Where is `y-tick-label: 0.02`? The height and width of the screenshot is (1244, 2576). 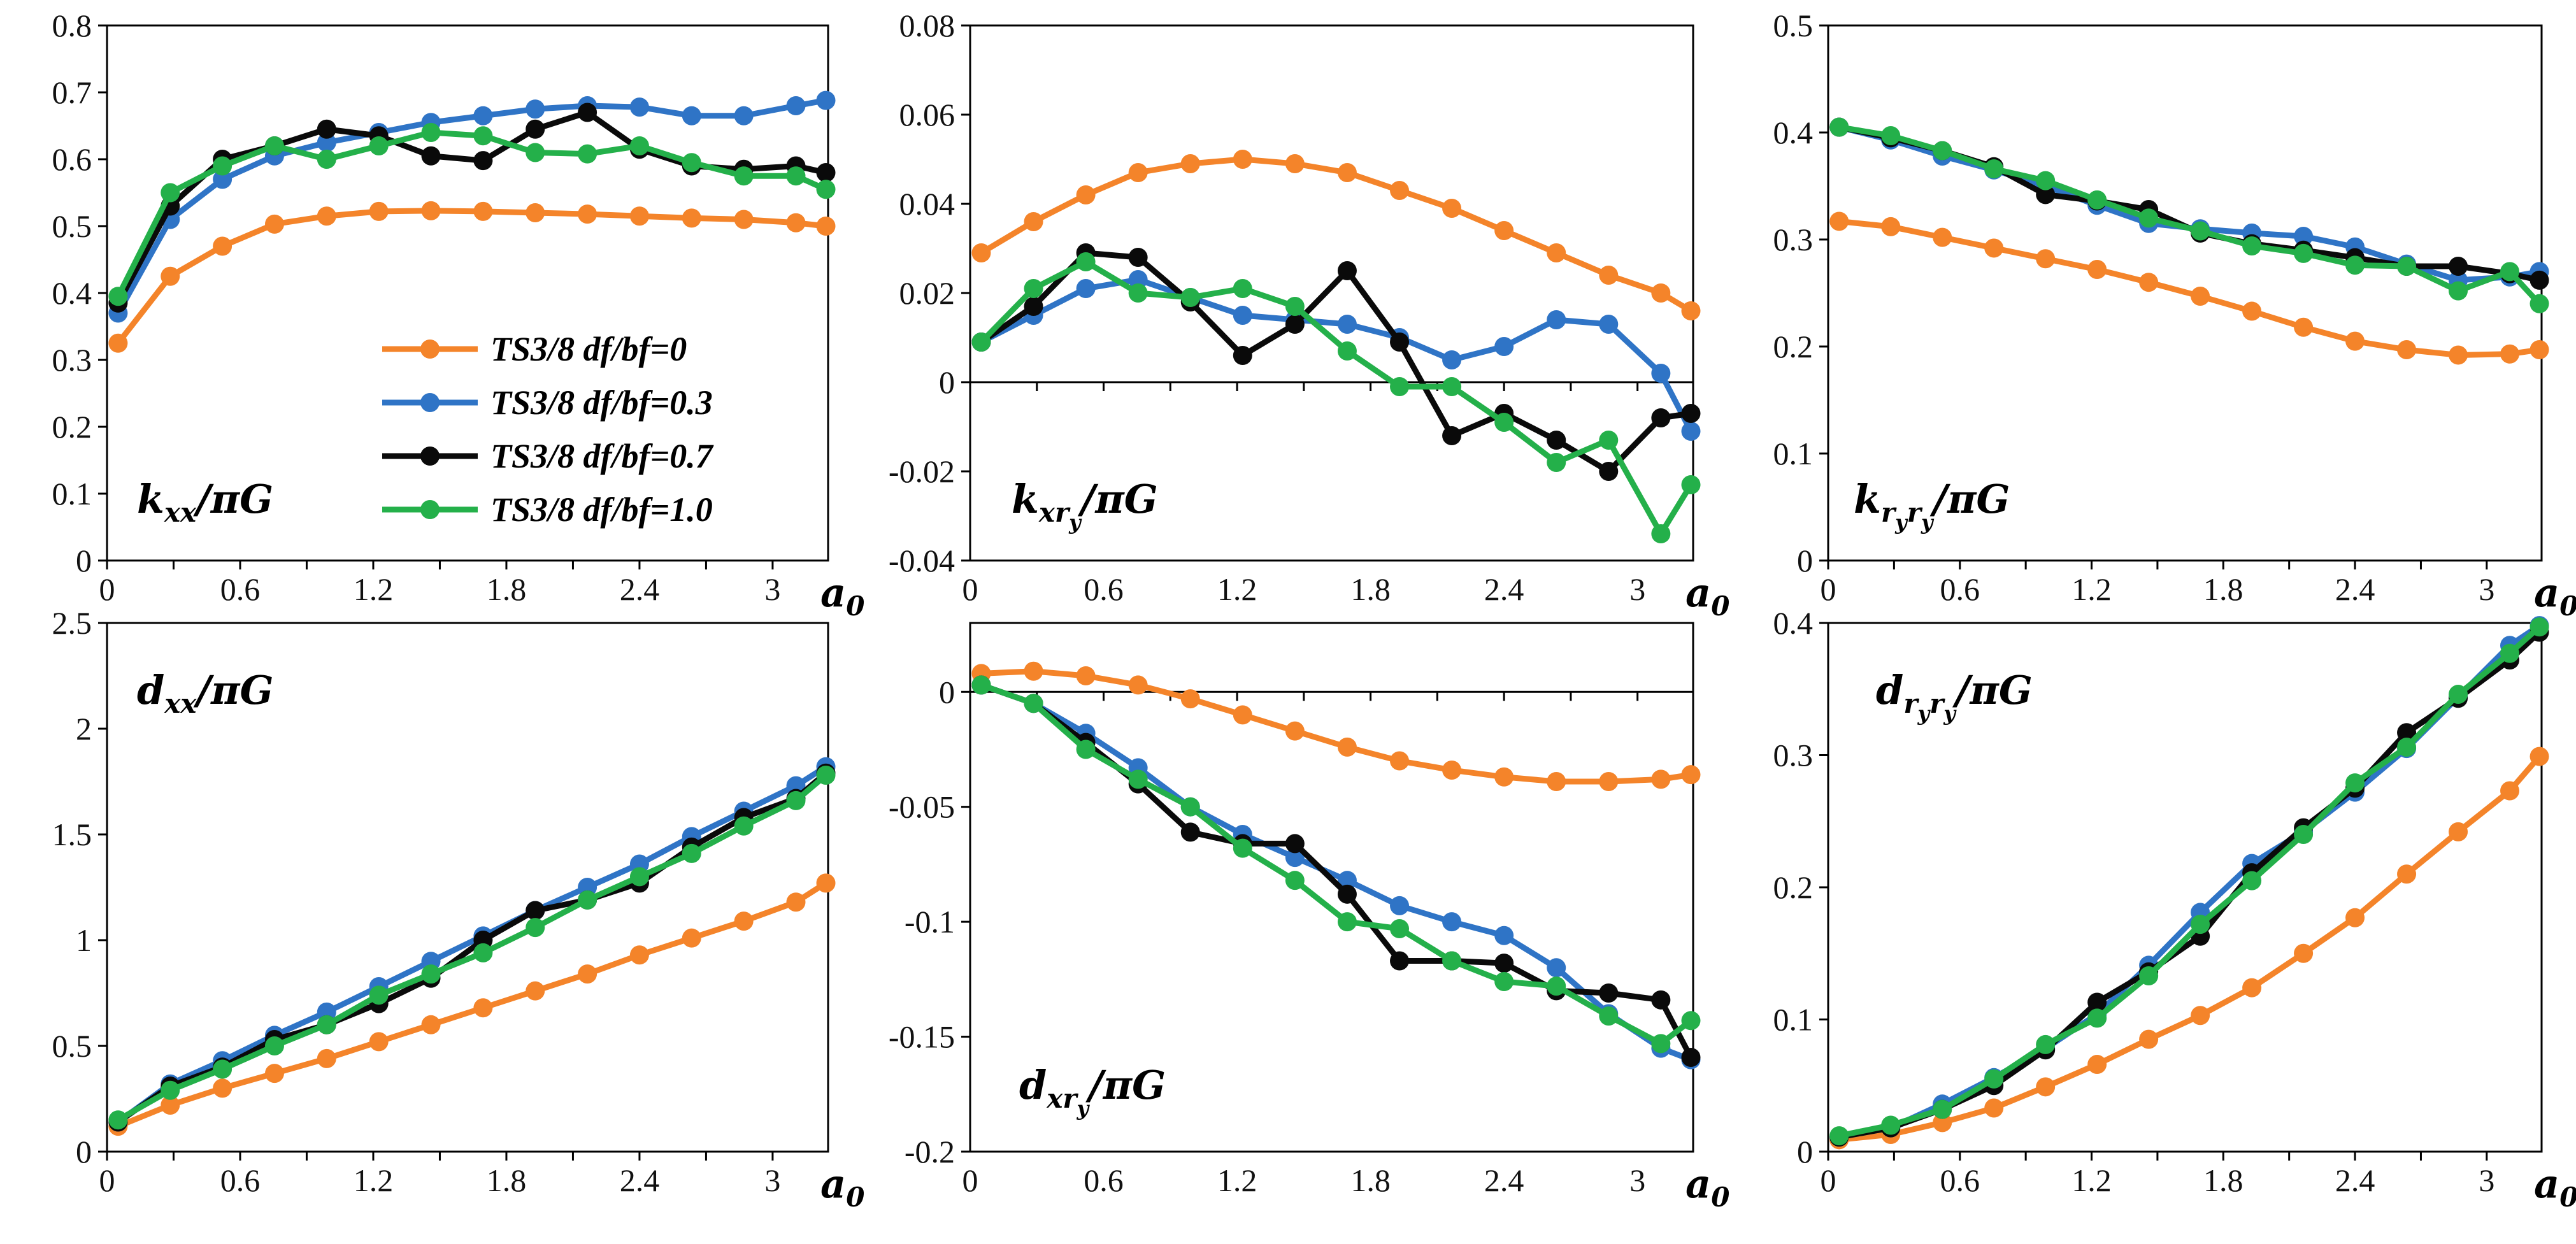 y-tick-label: 0.02 is located at coordinates (927, 293).